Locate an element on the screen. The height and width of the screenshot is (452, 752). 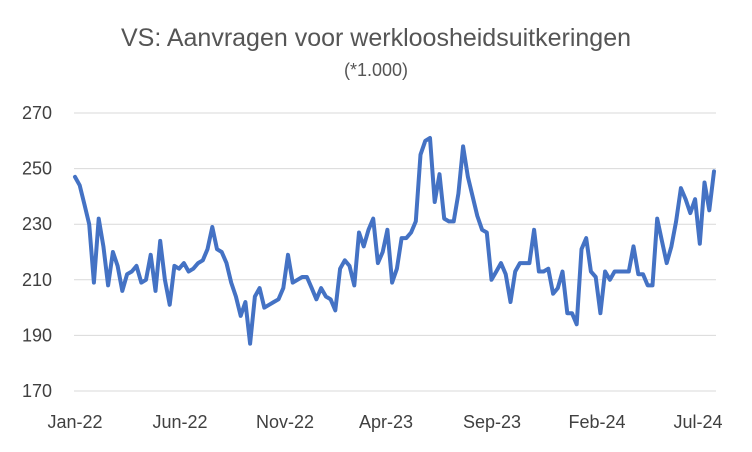
y-tick-label: 210 is located at coordinates (37, 280).